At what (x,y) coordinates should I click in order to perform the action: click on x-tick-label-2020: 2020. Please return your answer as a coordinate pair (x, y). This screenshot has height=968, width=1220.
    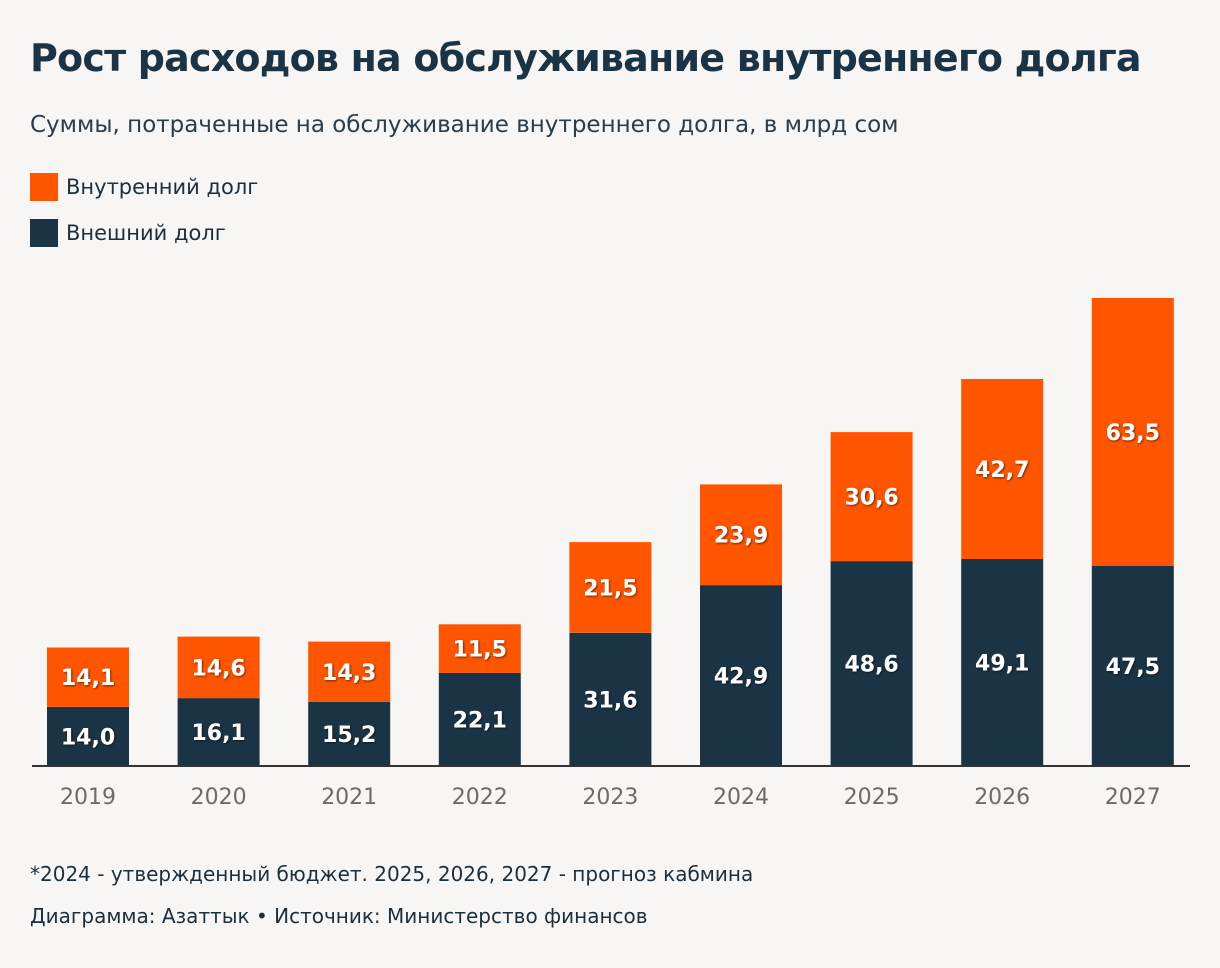
    Looking at the image, I should click on (219, 797).